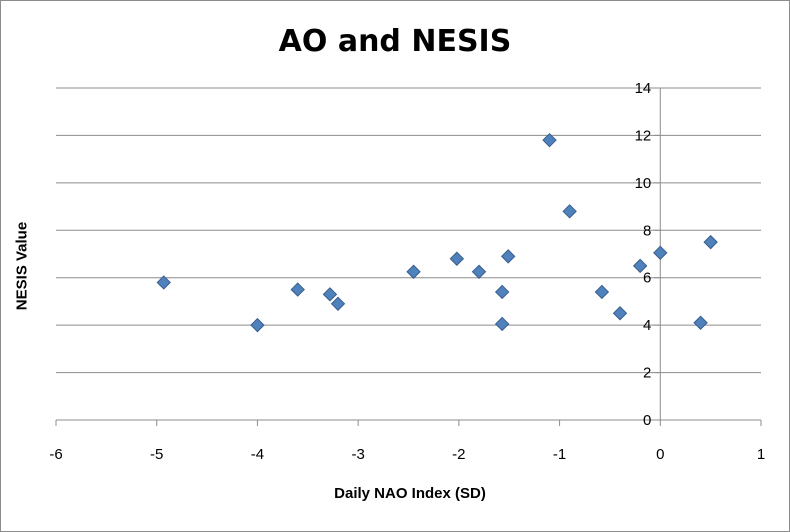 Image resolution: width=790 pixels, height=532 pixels. Describe the element at coordinates (647, 278) in the screenshot. I see `y-tick-label-3: 6` at that location.